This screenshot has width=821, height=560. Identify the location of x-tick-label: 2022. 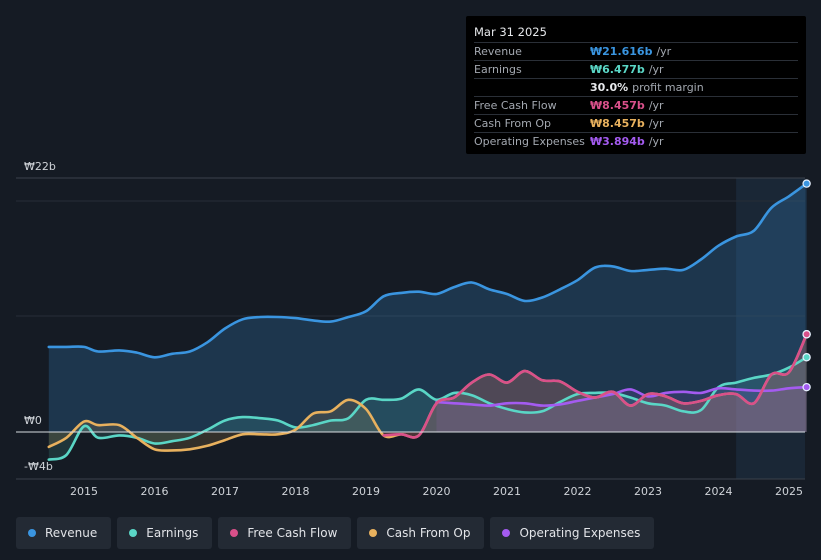
(578, 491).